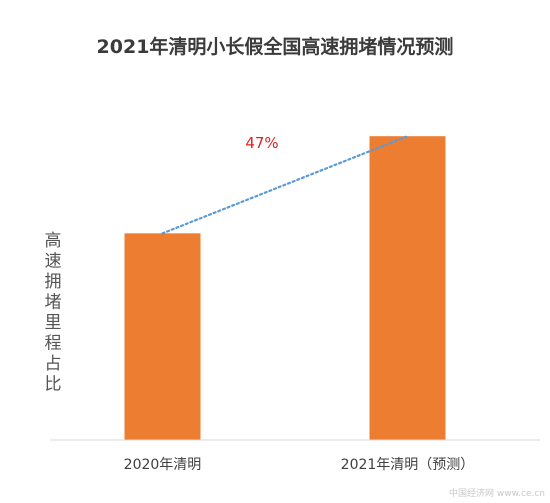 The height and width of the screenshot is (503, 550). What do you see at coordinates (299, 465) in the screenshot?
I see `x-tick-labels: 2020年清明 2021年清明（预测）` at bounding box center [299, 465].